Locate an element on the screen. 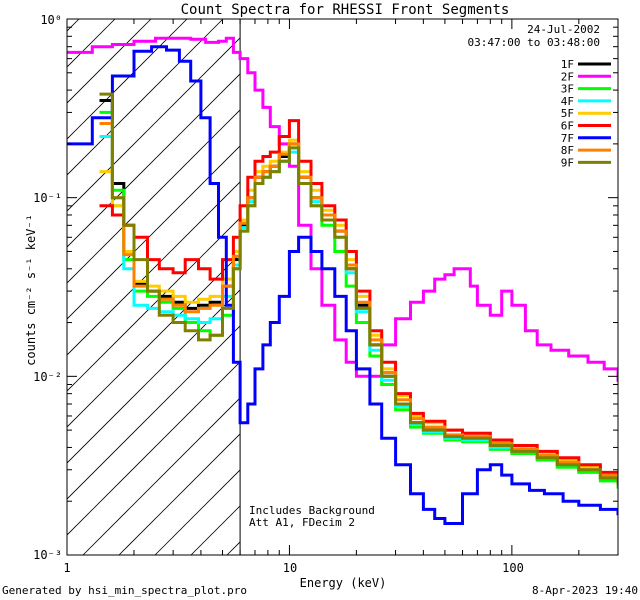  legend-label-1f: 1F is located at coordinates (567, 64).